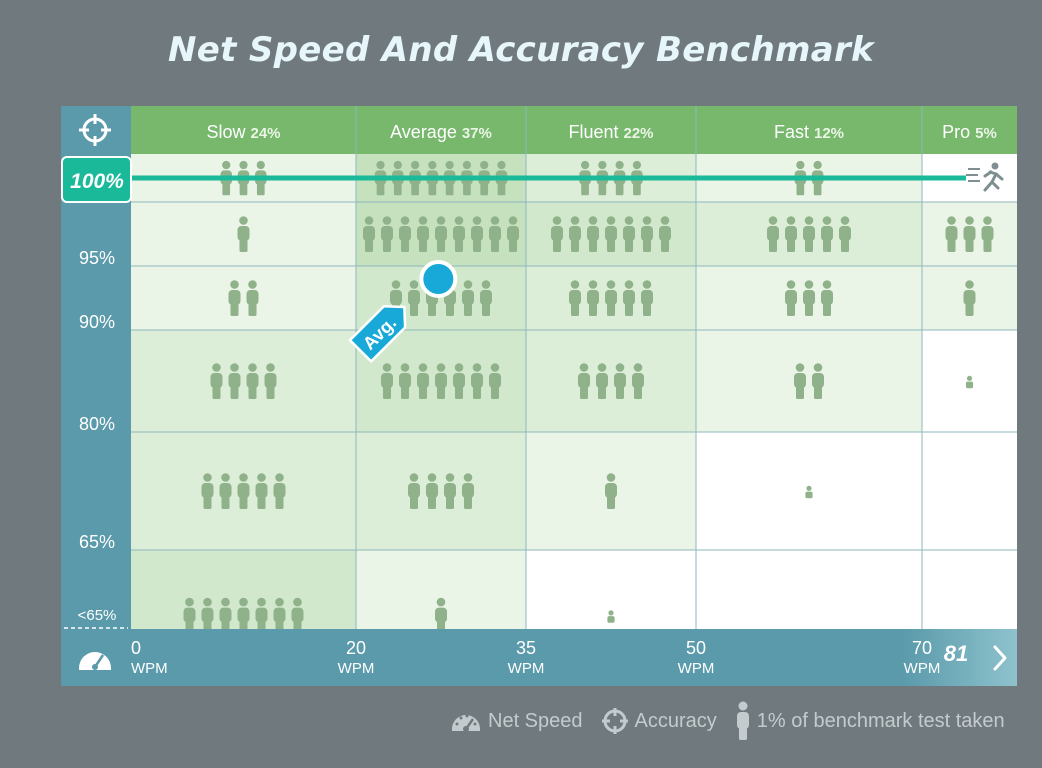  What do you see at coordinates (99, 661) in the screenshot?
I see `speedometer-needle` at bounding box center [99, 661].